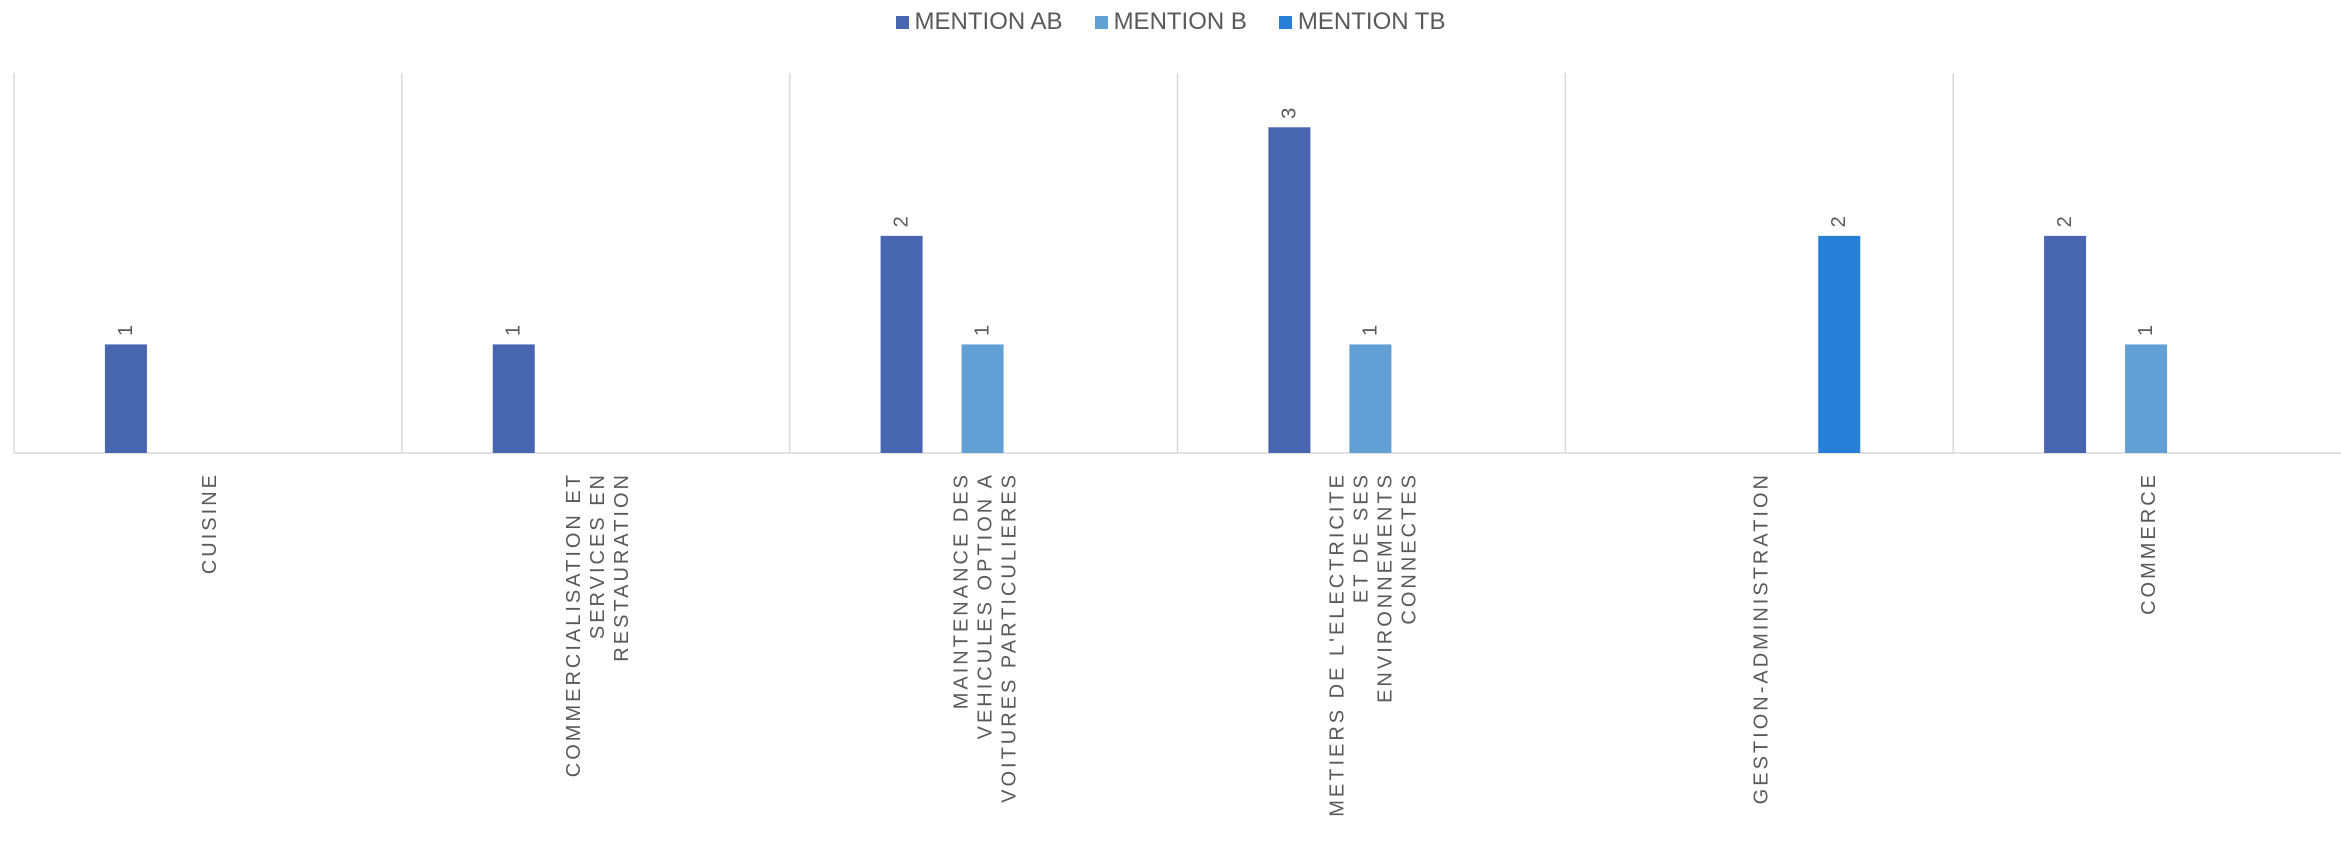 The height and width of the screenshot is (850, 2341). Describe the element at coordinates (1371, 21) in the screenshot. I see `legend-label: MENTION TB` at that location.